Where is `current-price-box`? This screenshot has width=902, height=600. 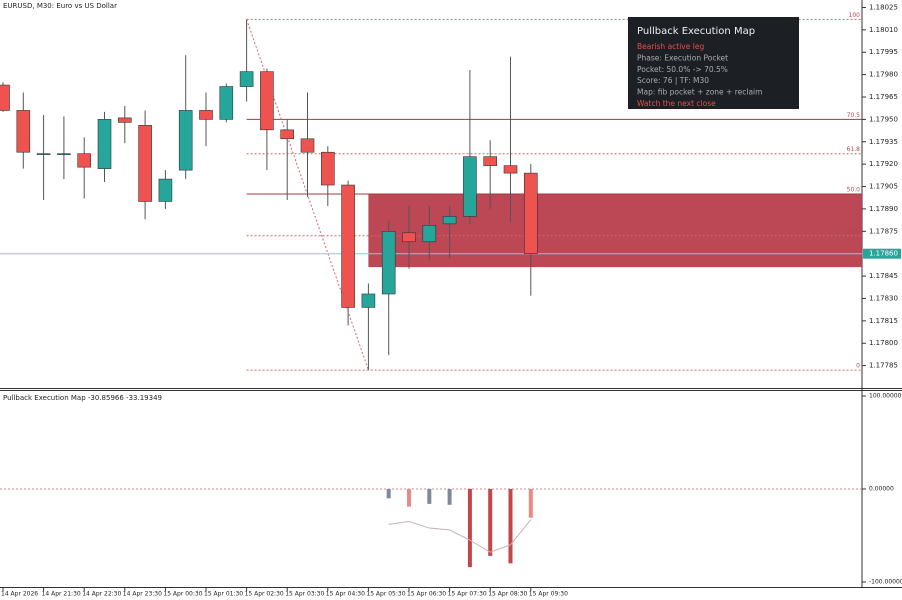
current-price-box is located at coordinates (882, 253).